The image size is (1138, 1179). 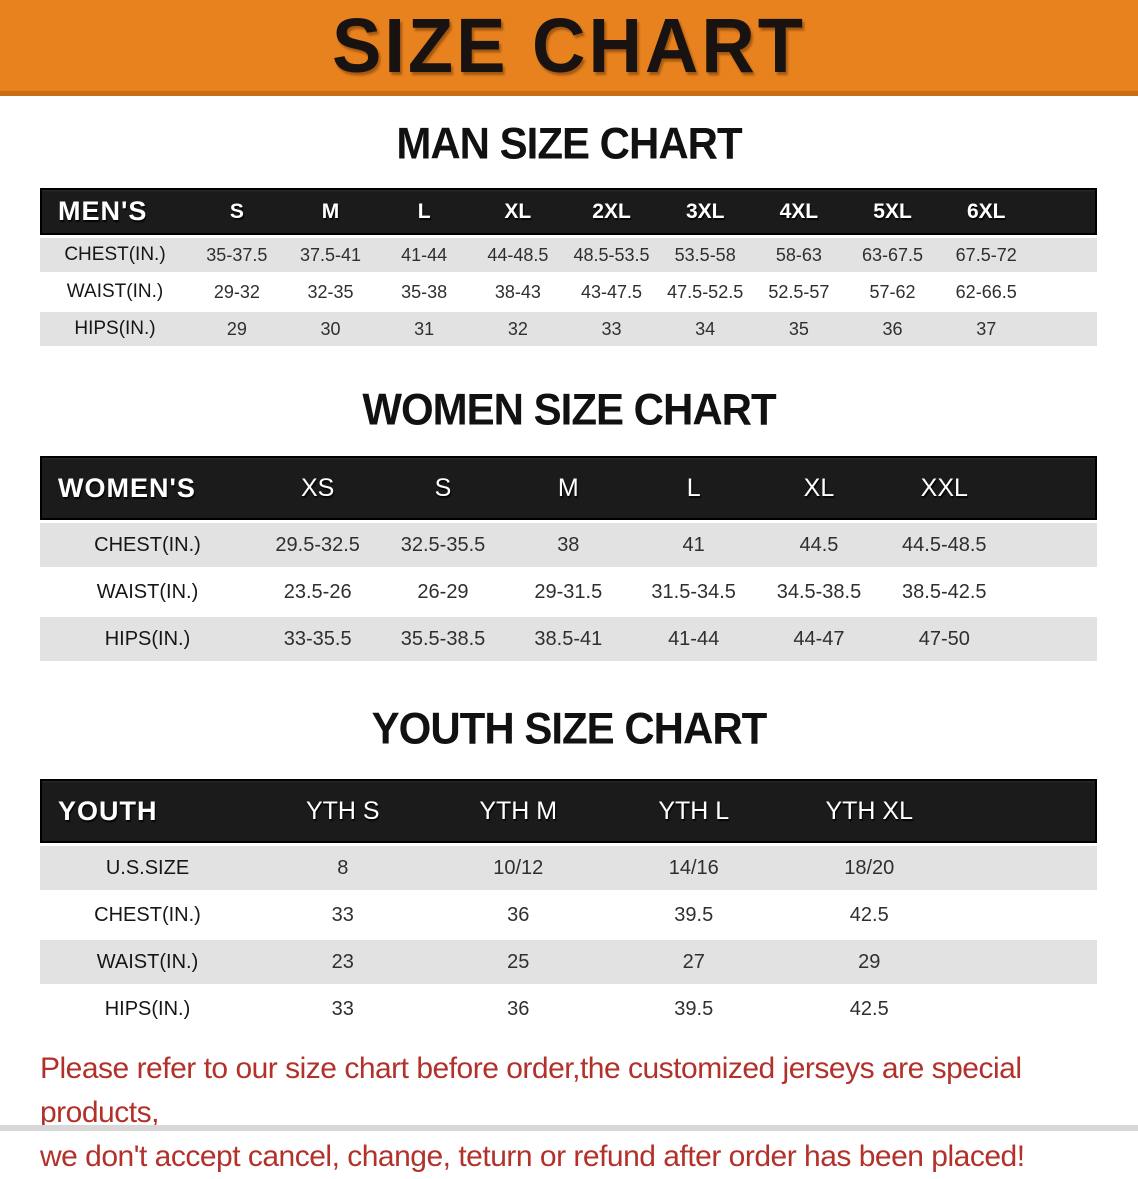 What do you see at coordinates (569, 143) in the screenshot?
I see `section-title-men: MAN SIZE CHART` at bounding box center [569, 143].